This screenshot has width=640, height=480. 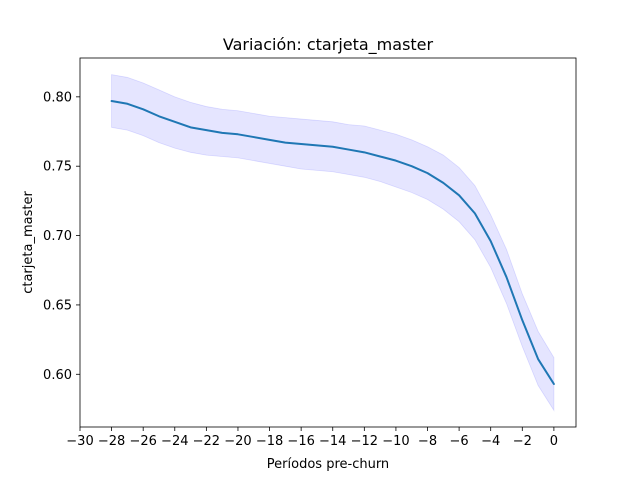 I want to click on y-axis-ticks: 0.60 0.65 0.70 0.75 0.80, so click(x=61, y=236).